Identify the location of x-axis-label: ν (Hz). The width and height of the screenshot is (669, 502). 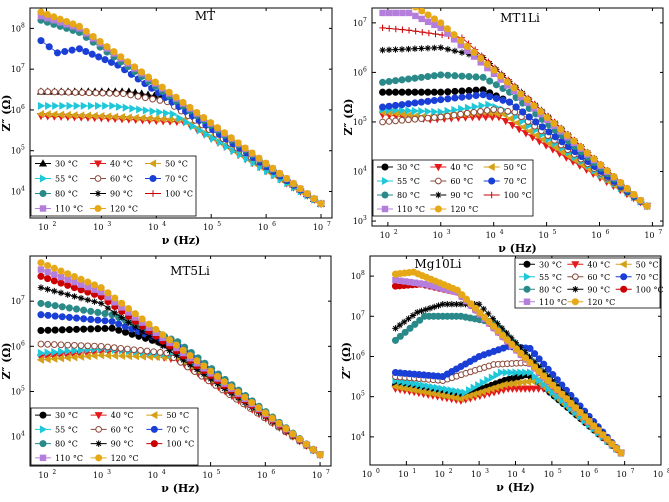
(515, 487).